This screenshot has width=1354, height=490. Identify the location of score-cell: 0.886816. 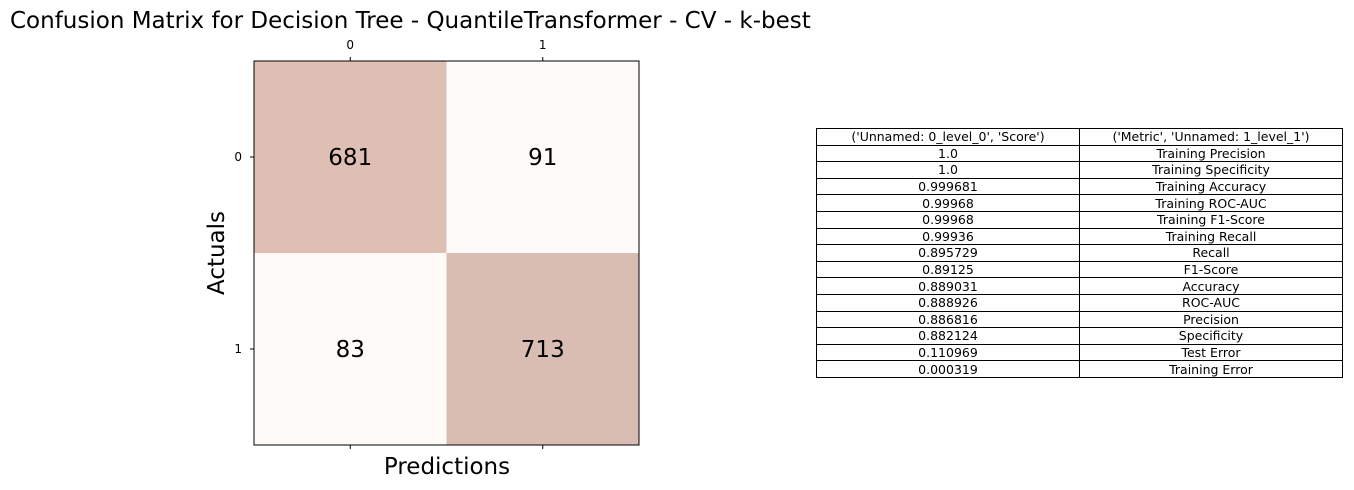
(948, 319).